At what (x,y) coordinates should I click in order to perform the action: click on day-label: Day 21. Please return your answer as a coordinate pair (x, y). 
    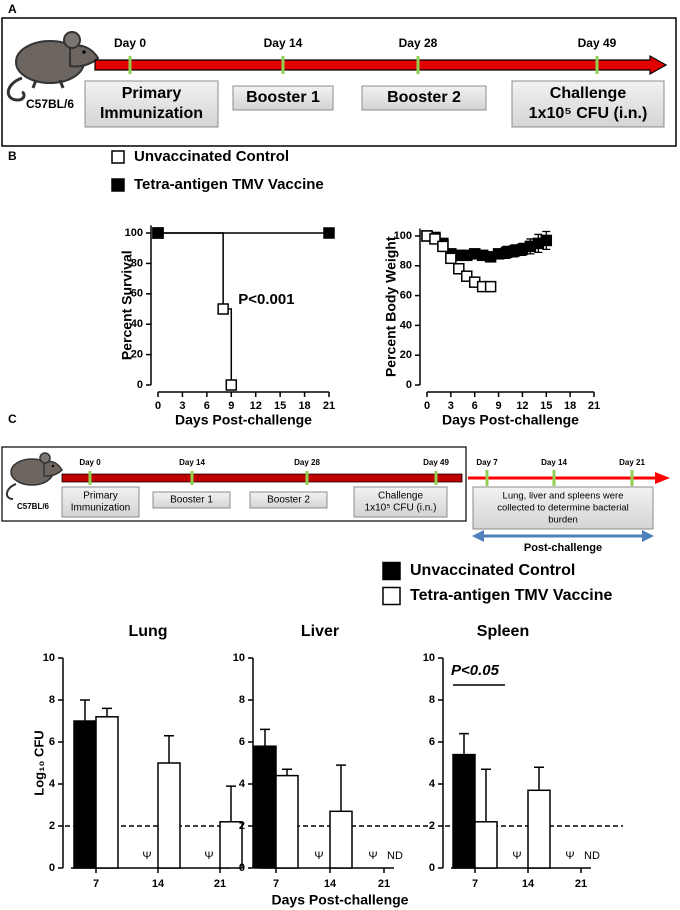
    Looking at the image, I should click on (632, 462).